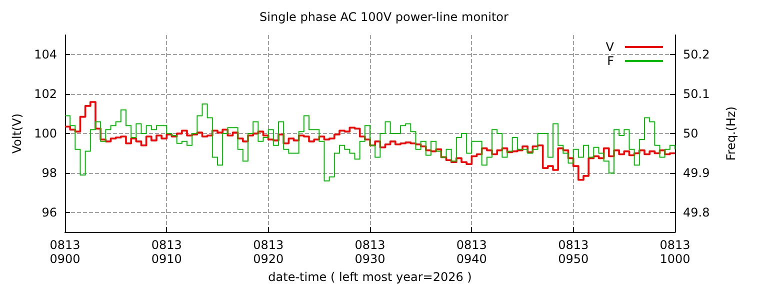  What do you see at coordinates (45, 55) in the screenshot?
I see `y-tick-label: 104` at bounding box center [45, 55].